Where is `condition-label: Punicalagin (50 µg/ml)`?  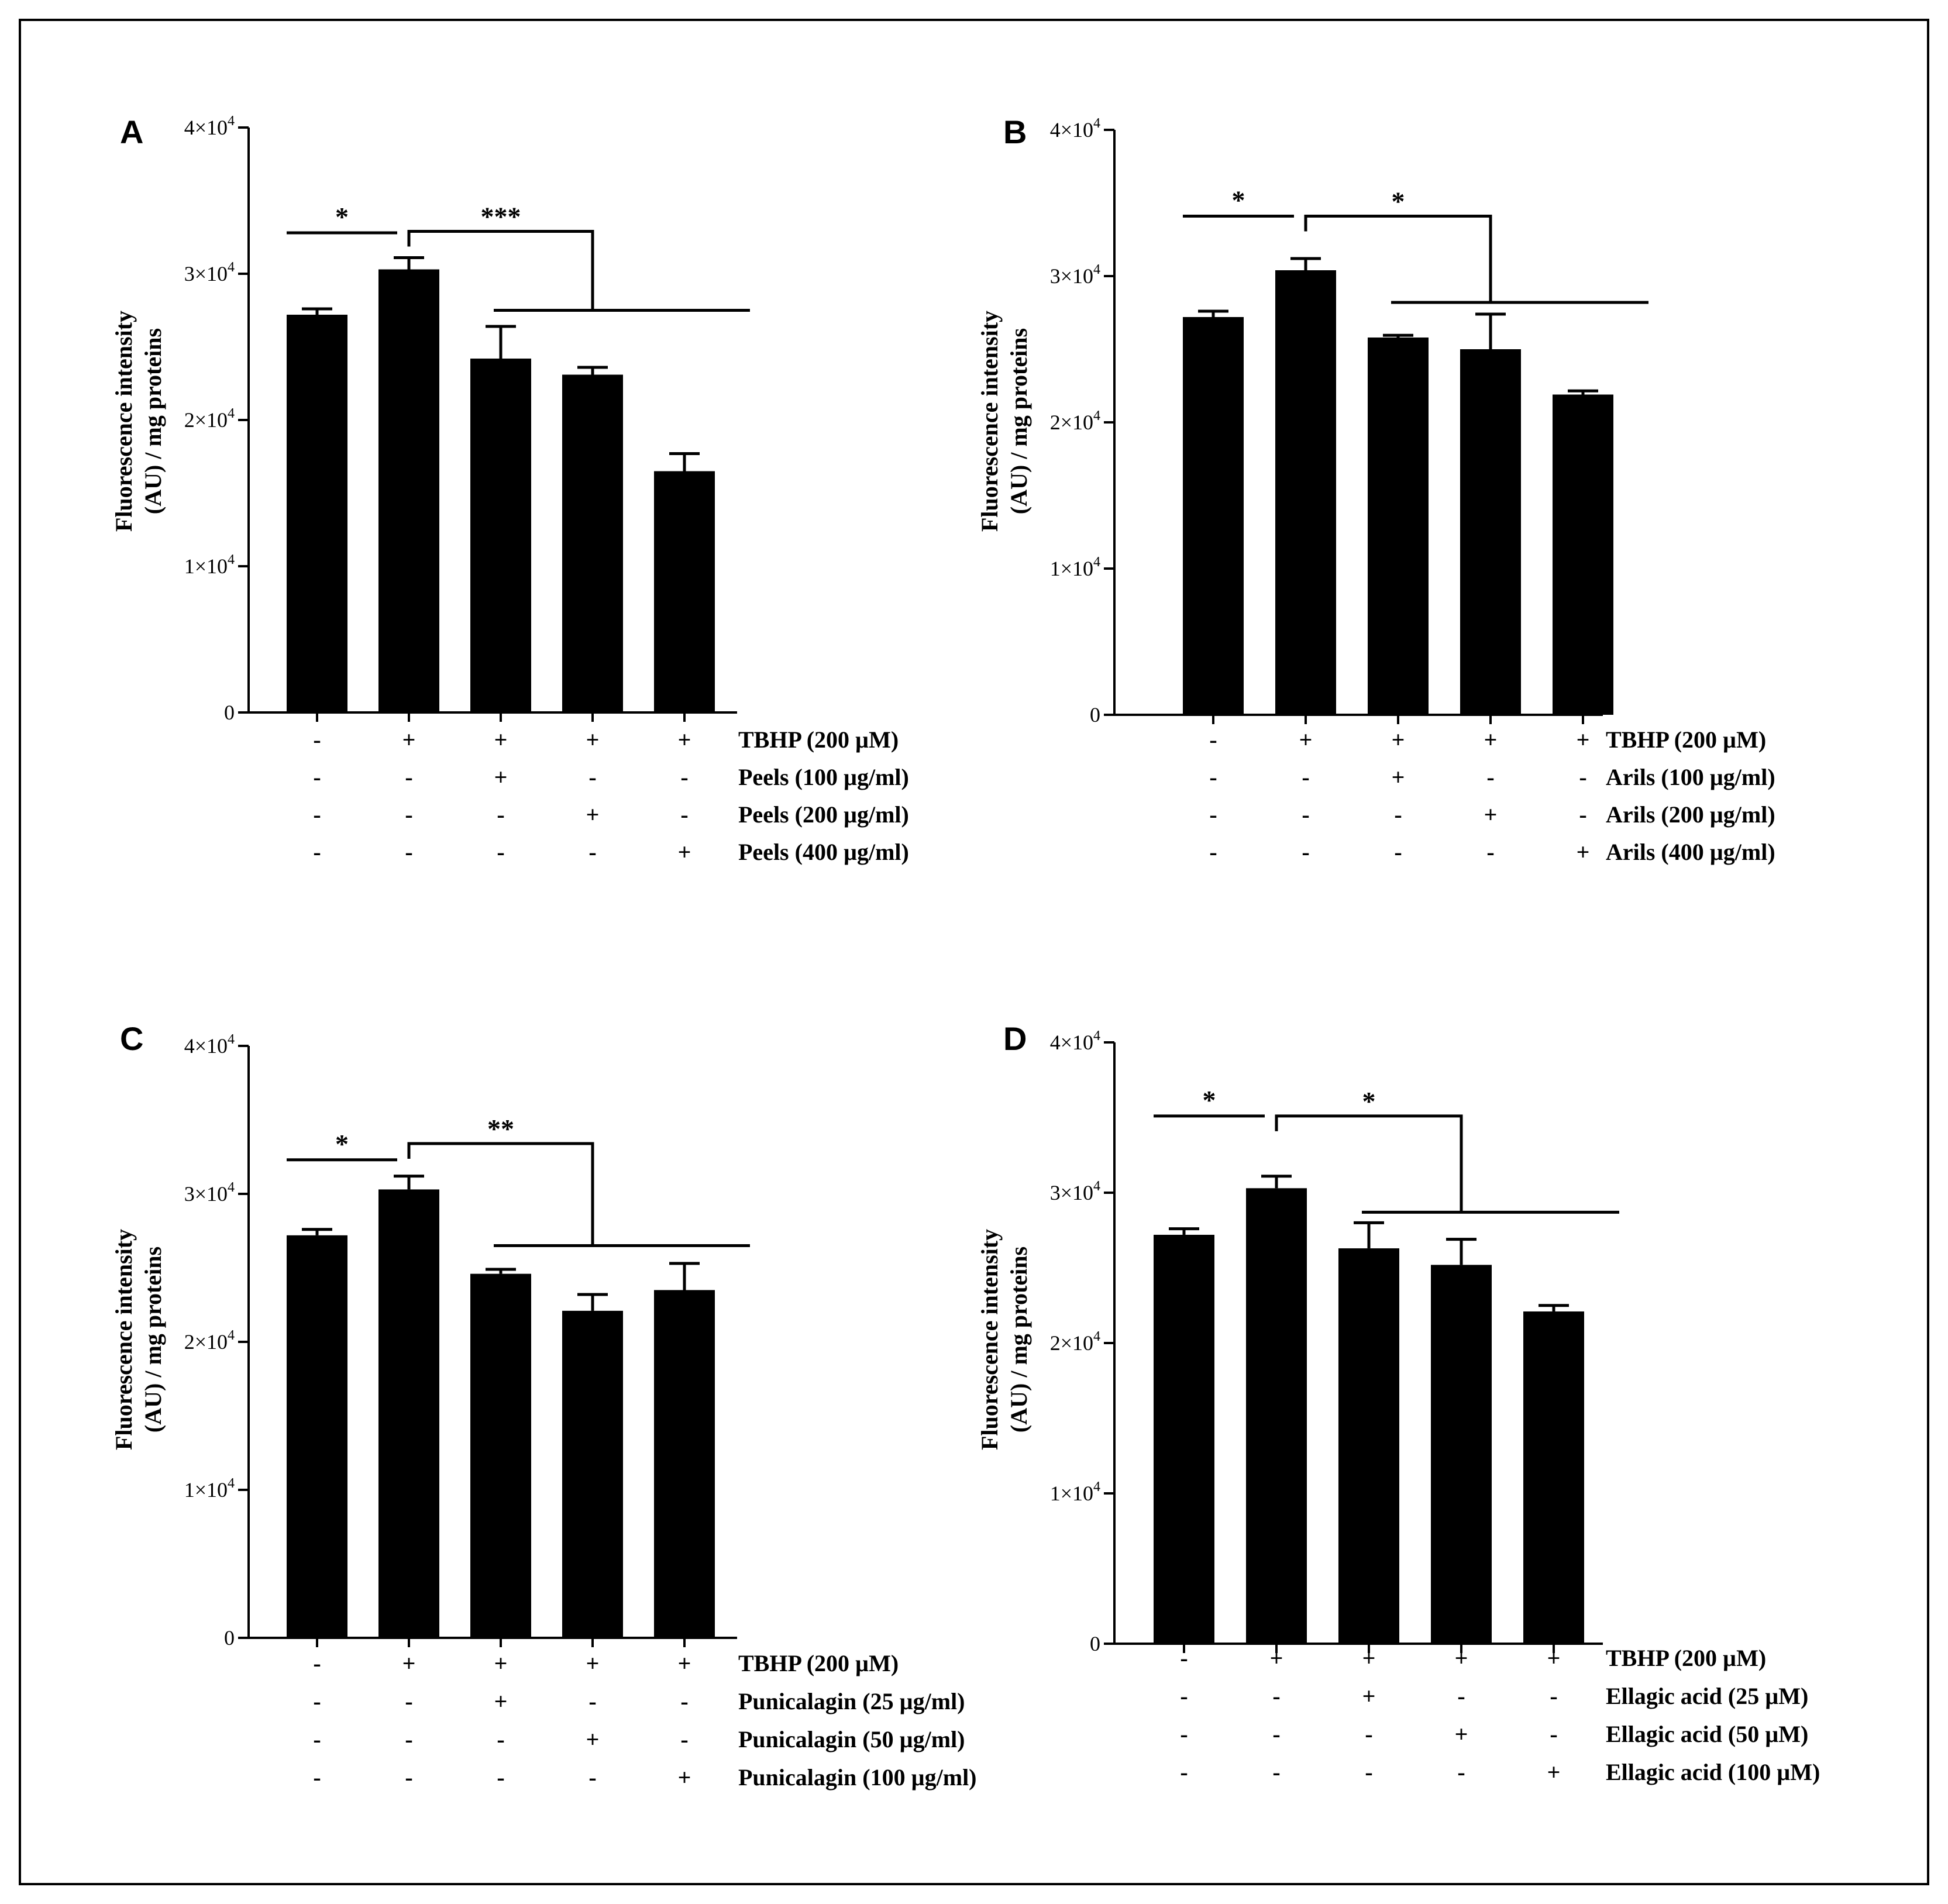
condition-label: Punicalagin (50 µg/ml) is located at coordinates (852, 1739).